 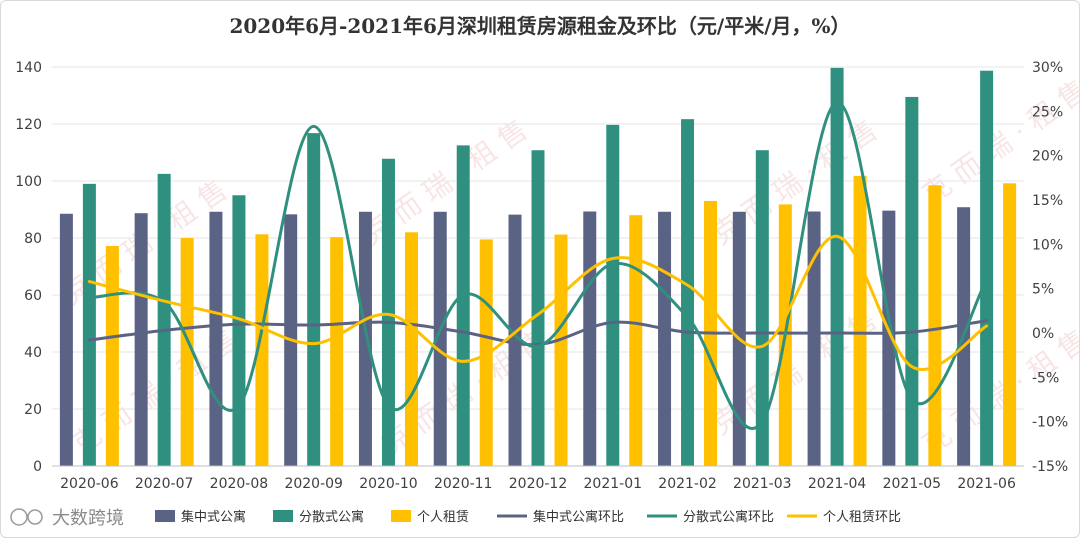 What do you see at coordinates (239, 484) in the screenshot?
I see `x-tick-label: 2020-08` at bounding box center [239, 484].